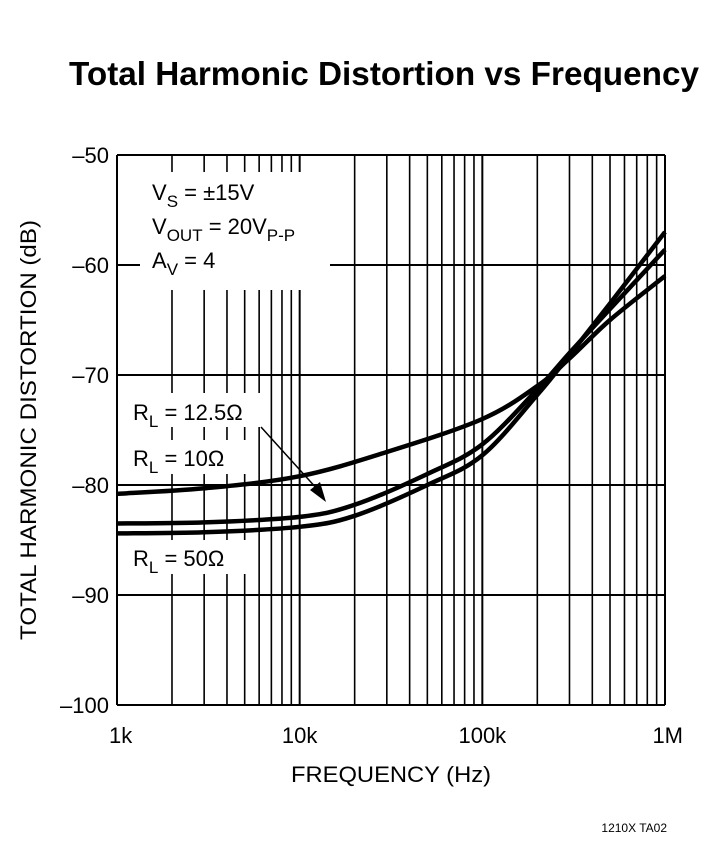 Image resolution: width=728 pixels, height=853 pixels. I want to click on y-tick-label: –50, so click(90, 155).